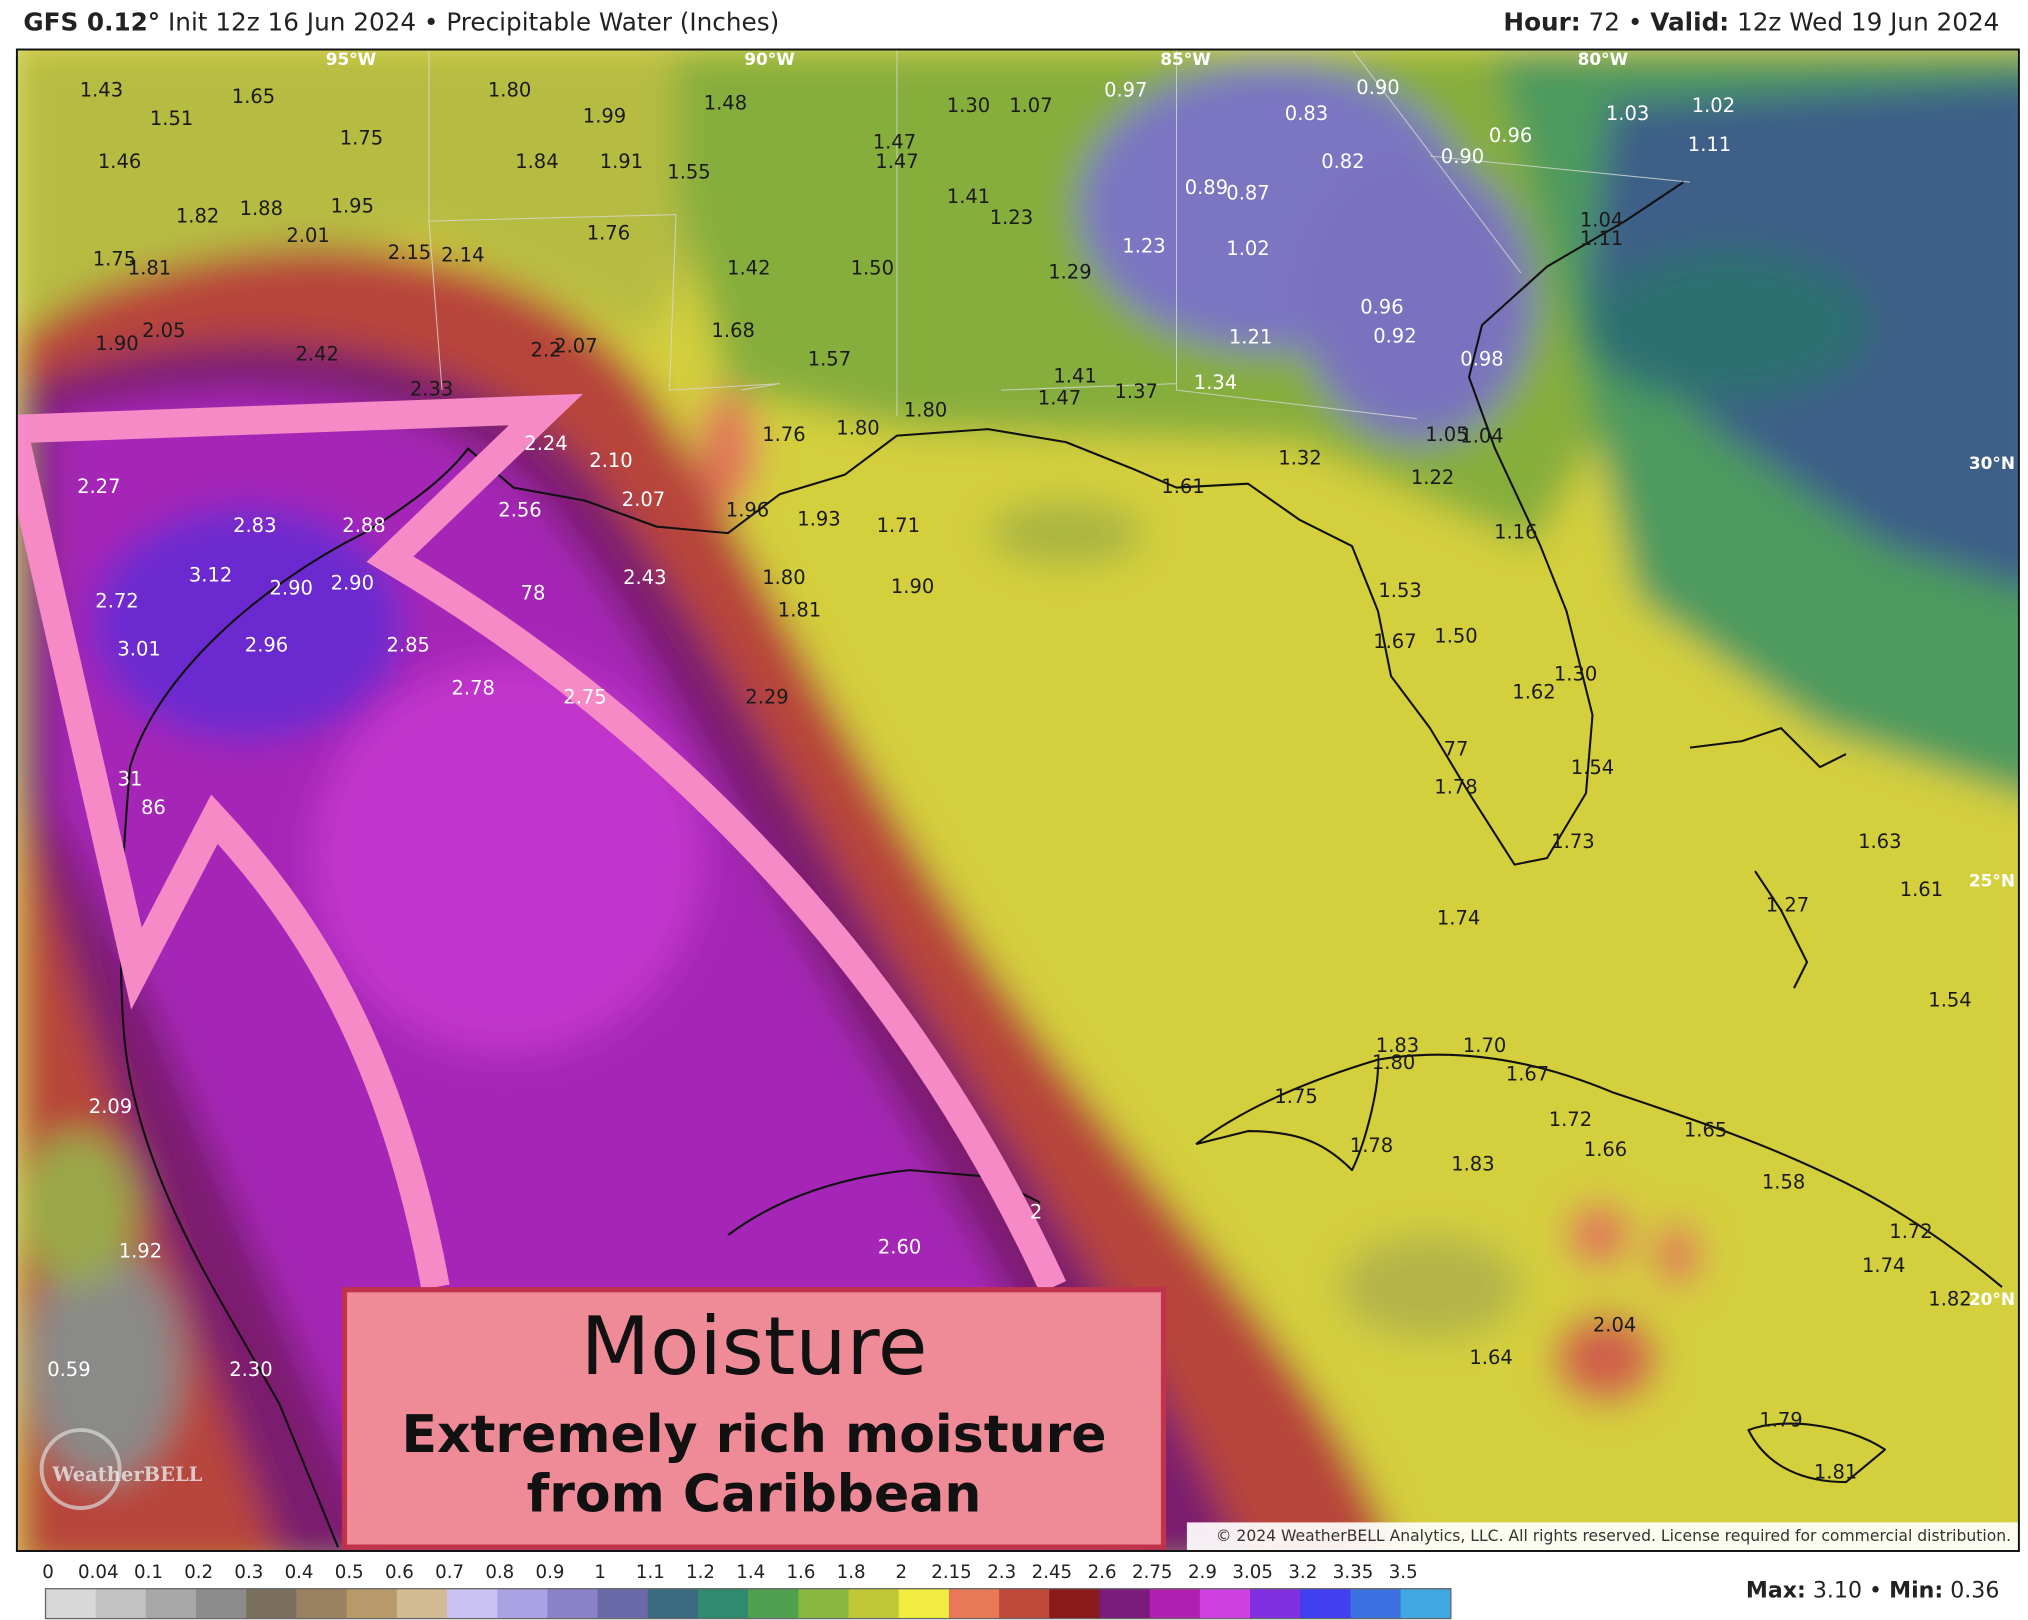 The height and width of the screenshot is (1620, 2028). What do you see at coordinates (1627, 113) in the screenshot?
I see `value-label: 1.03` at bounding box center [1627, 113].